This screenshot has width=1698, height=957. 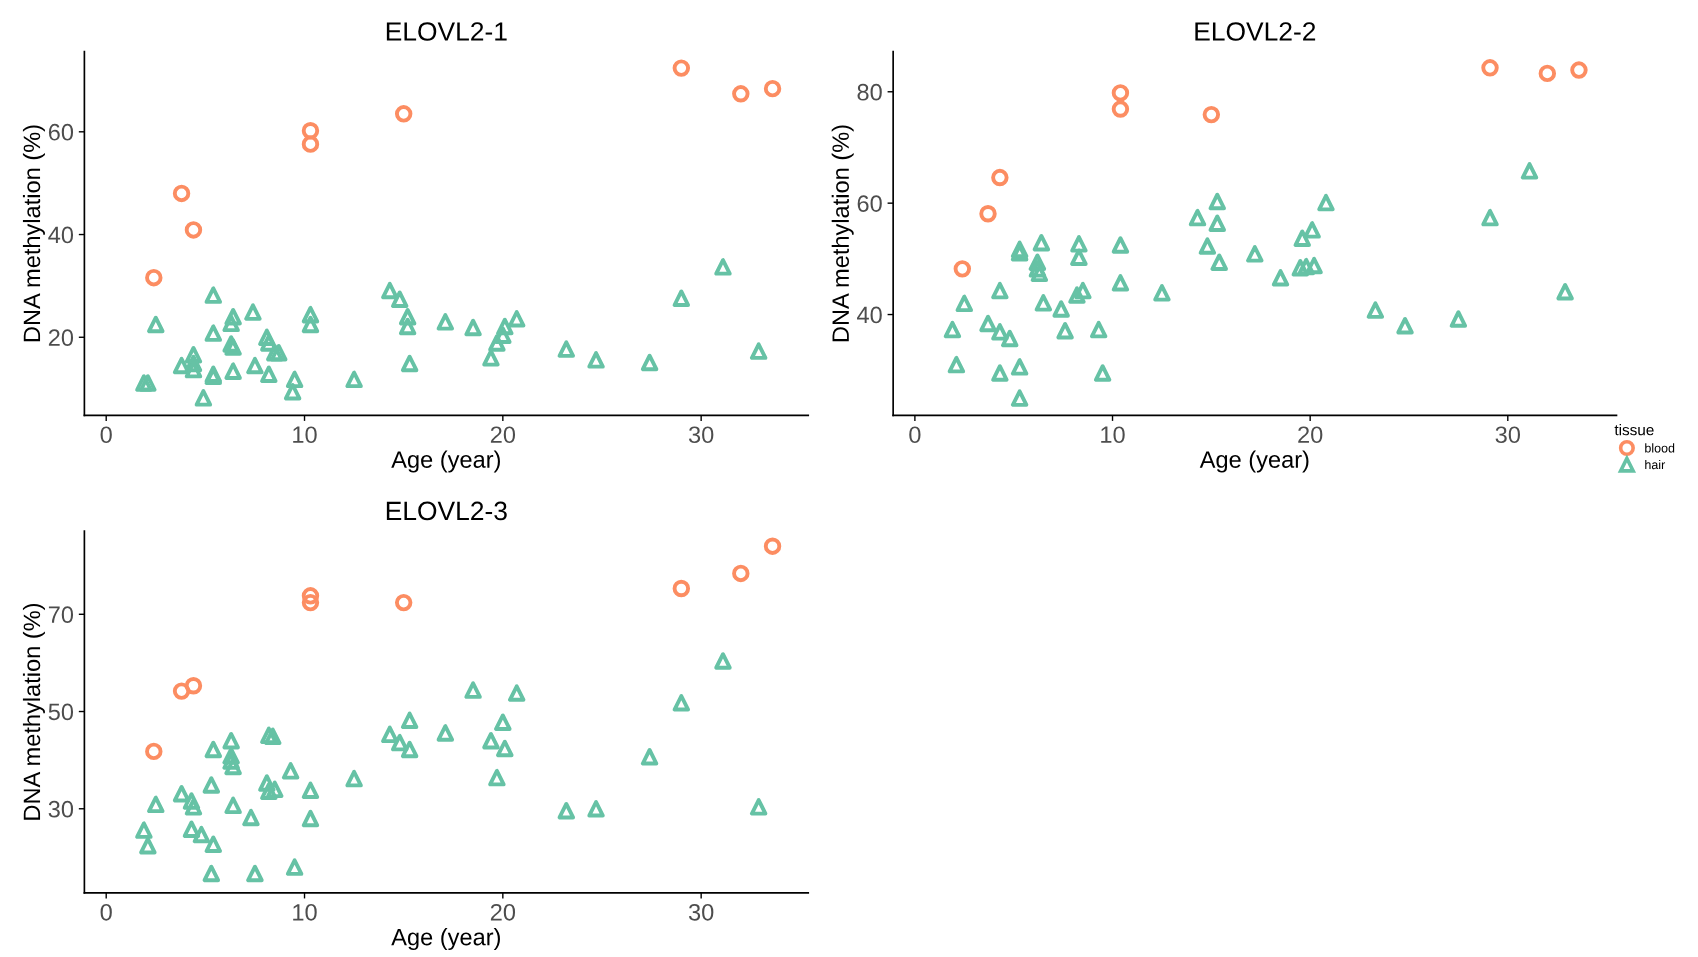 I want to click on y-tick-label: 50, so click(x=61, y=712).